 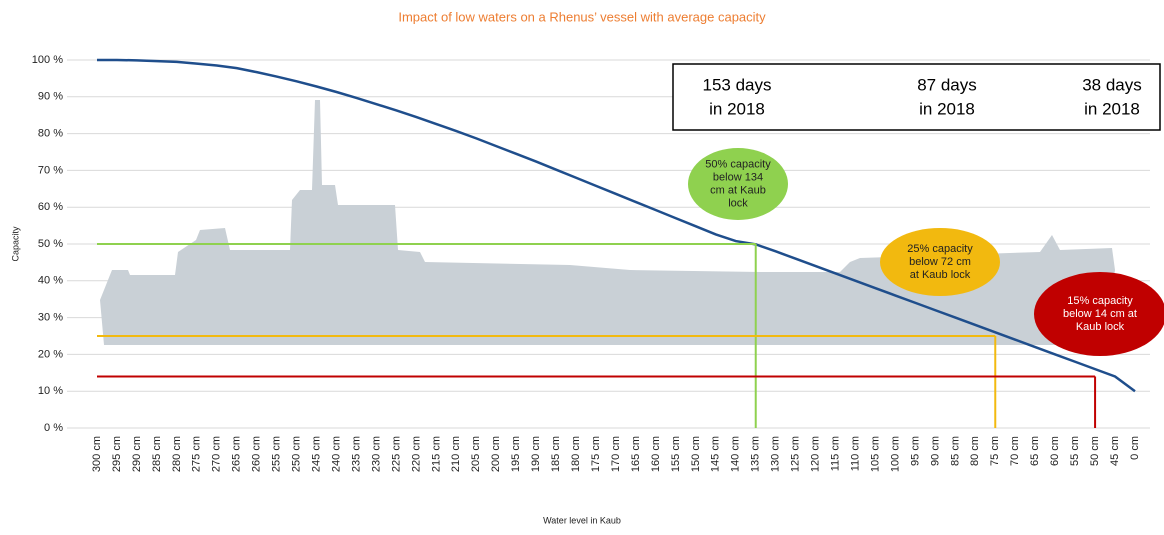 What do you see at coordinates (696, 454) in the screenshot?
I see `x-tick-label: 150 cm` at bounding box center [696, 454].